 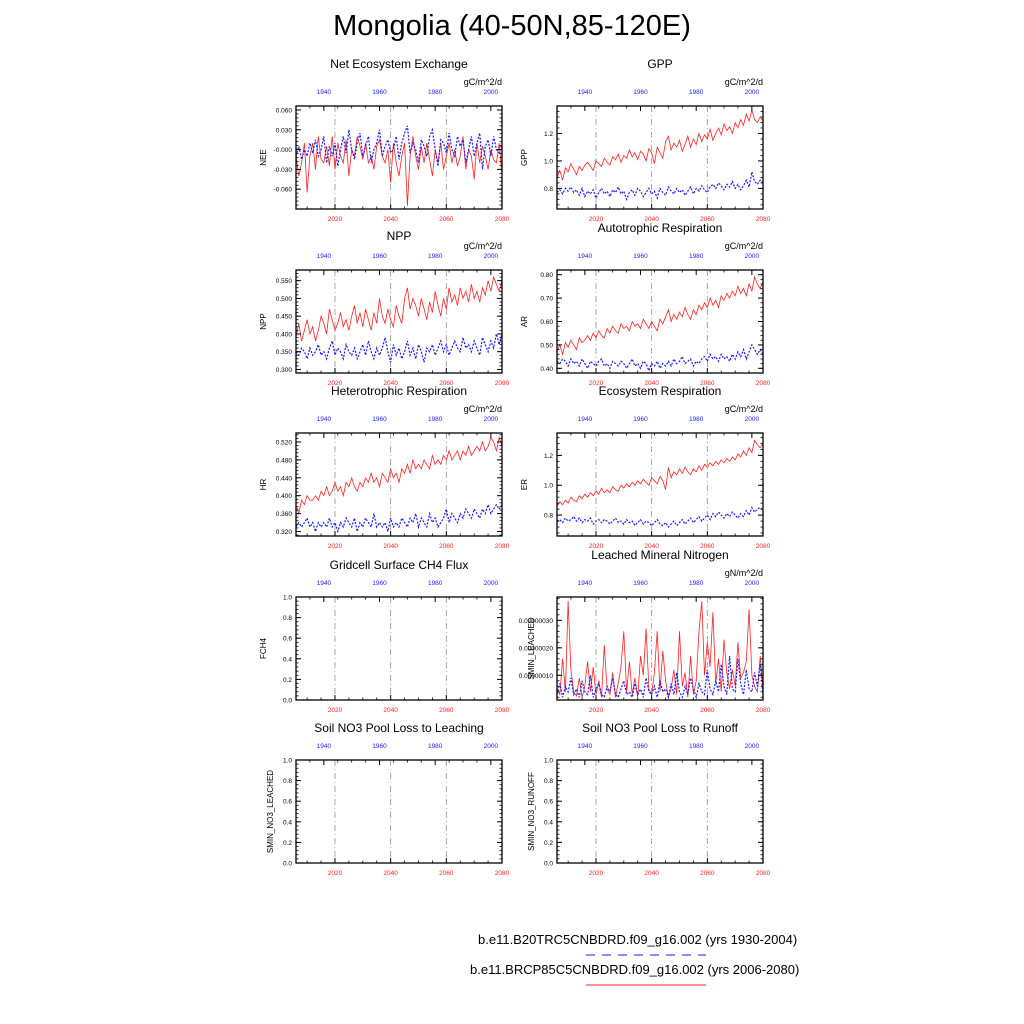 What do you see at coordinates (546, 322) in the screenshot?
I see `y-tick-label: 0.60` at bounding box center [546, 322].